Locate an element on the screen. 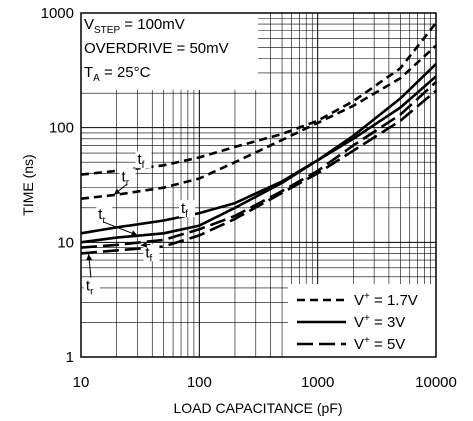  legend: V+ = 1.7V V+ = 3V V+ = 5V is located at coordinates (357, 322).